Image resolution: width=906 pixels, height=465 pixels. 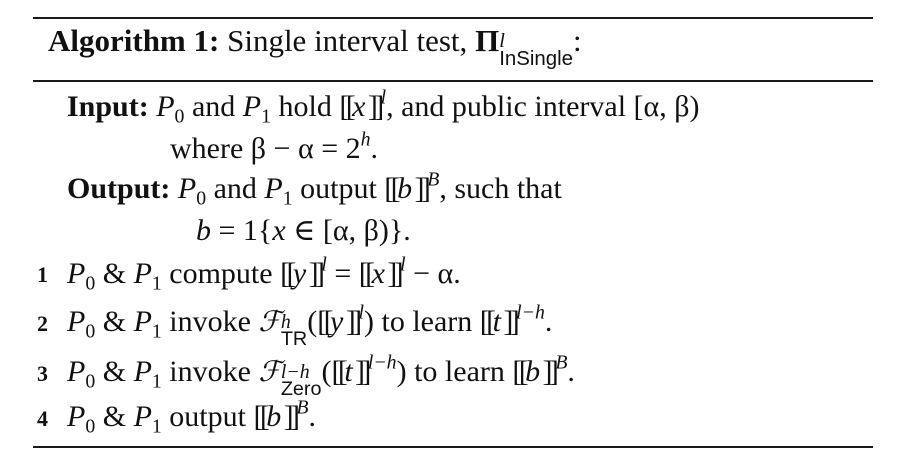 I want to click on cond-in: ∈ [α, β)}., so click(x=352, y=230).